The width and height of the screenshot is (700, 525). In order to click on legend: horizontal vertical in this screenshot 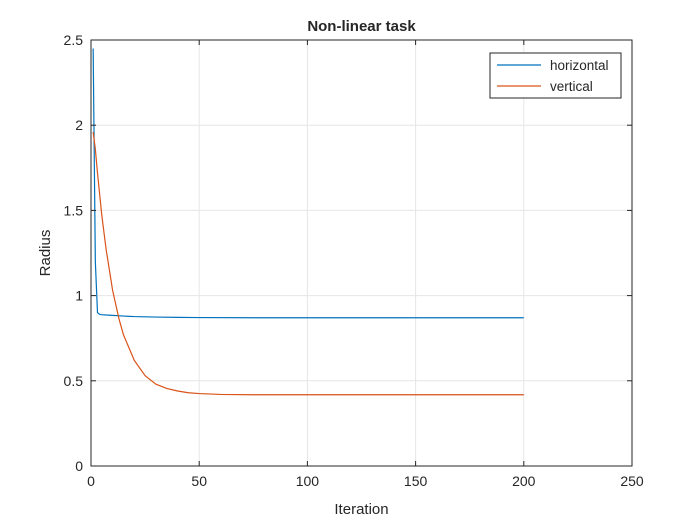, I will do `click(555, 75)`.